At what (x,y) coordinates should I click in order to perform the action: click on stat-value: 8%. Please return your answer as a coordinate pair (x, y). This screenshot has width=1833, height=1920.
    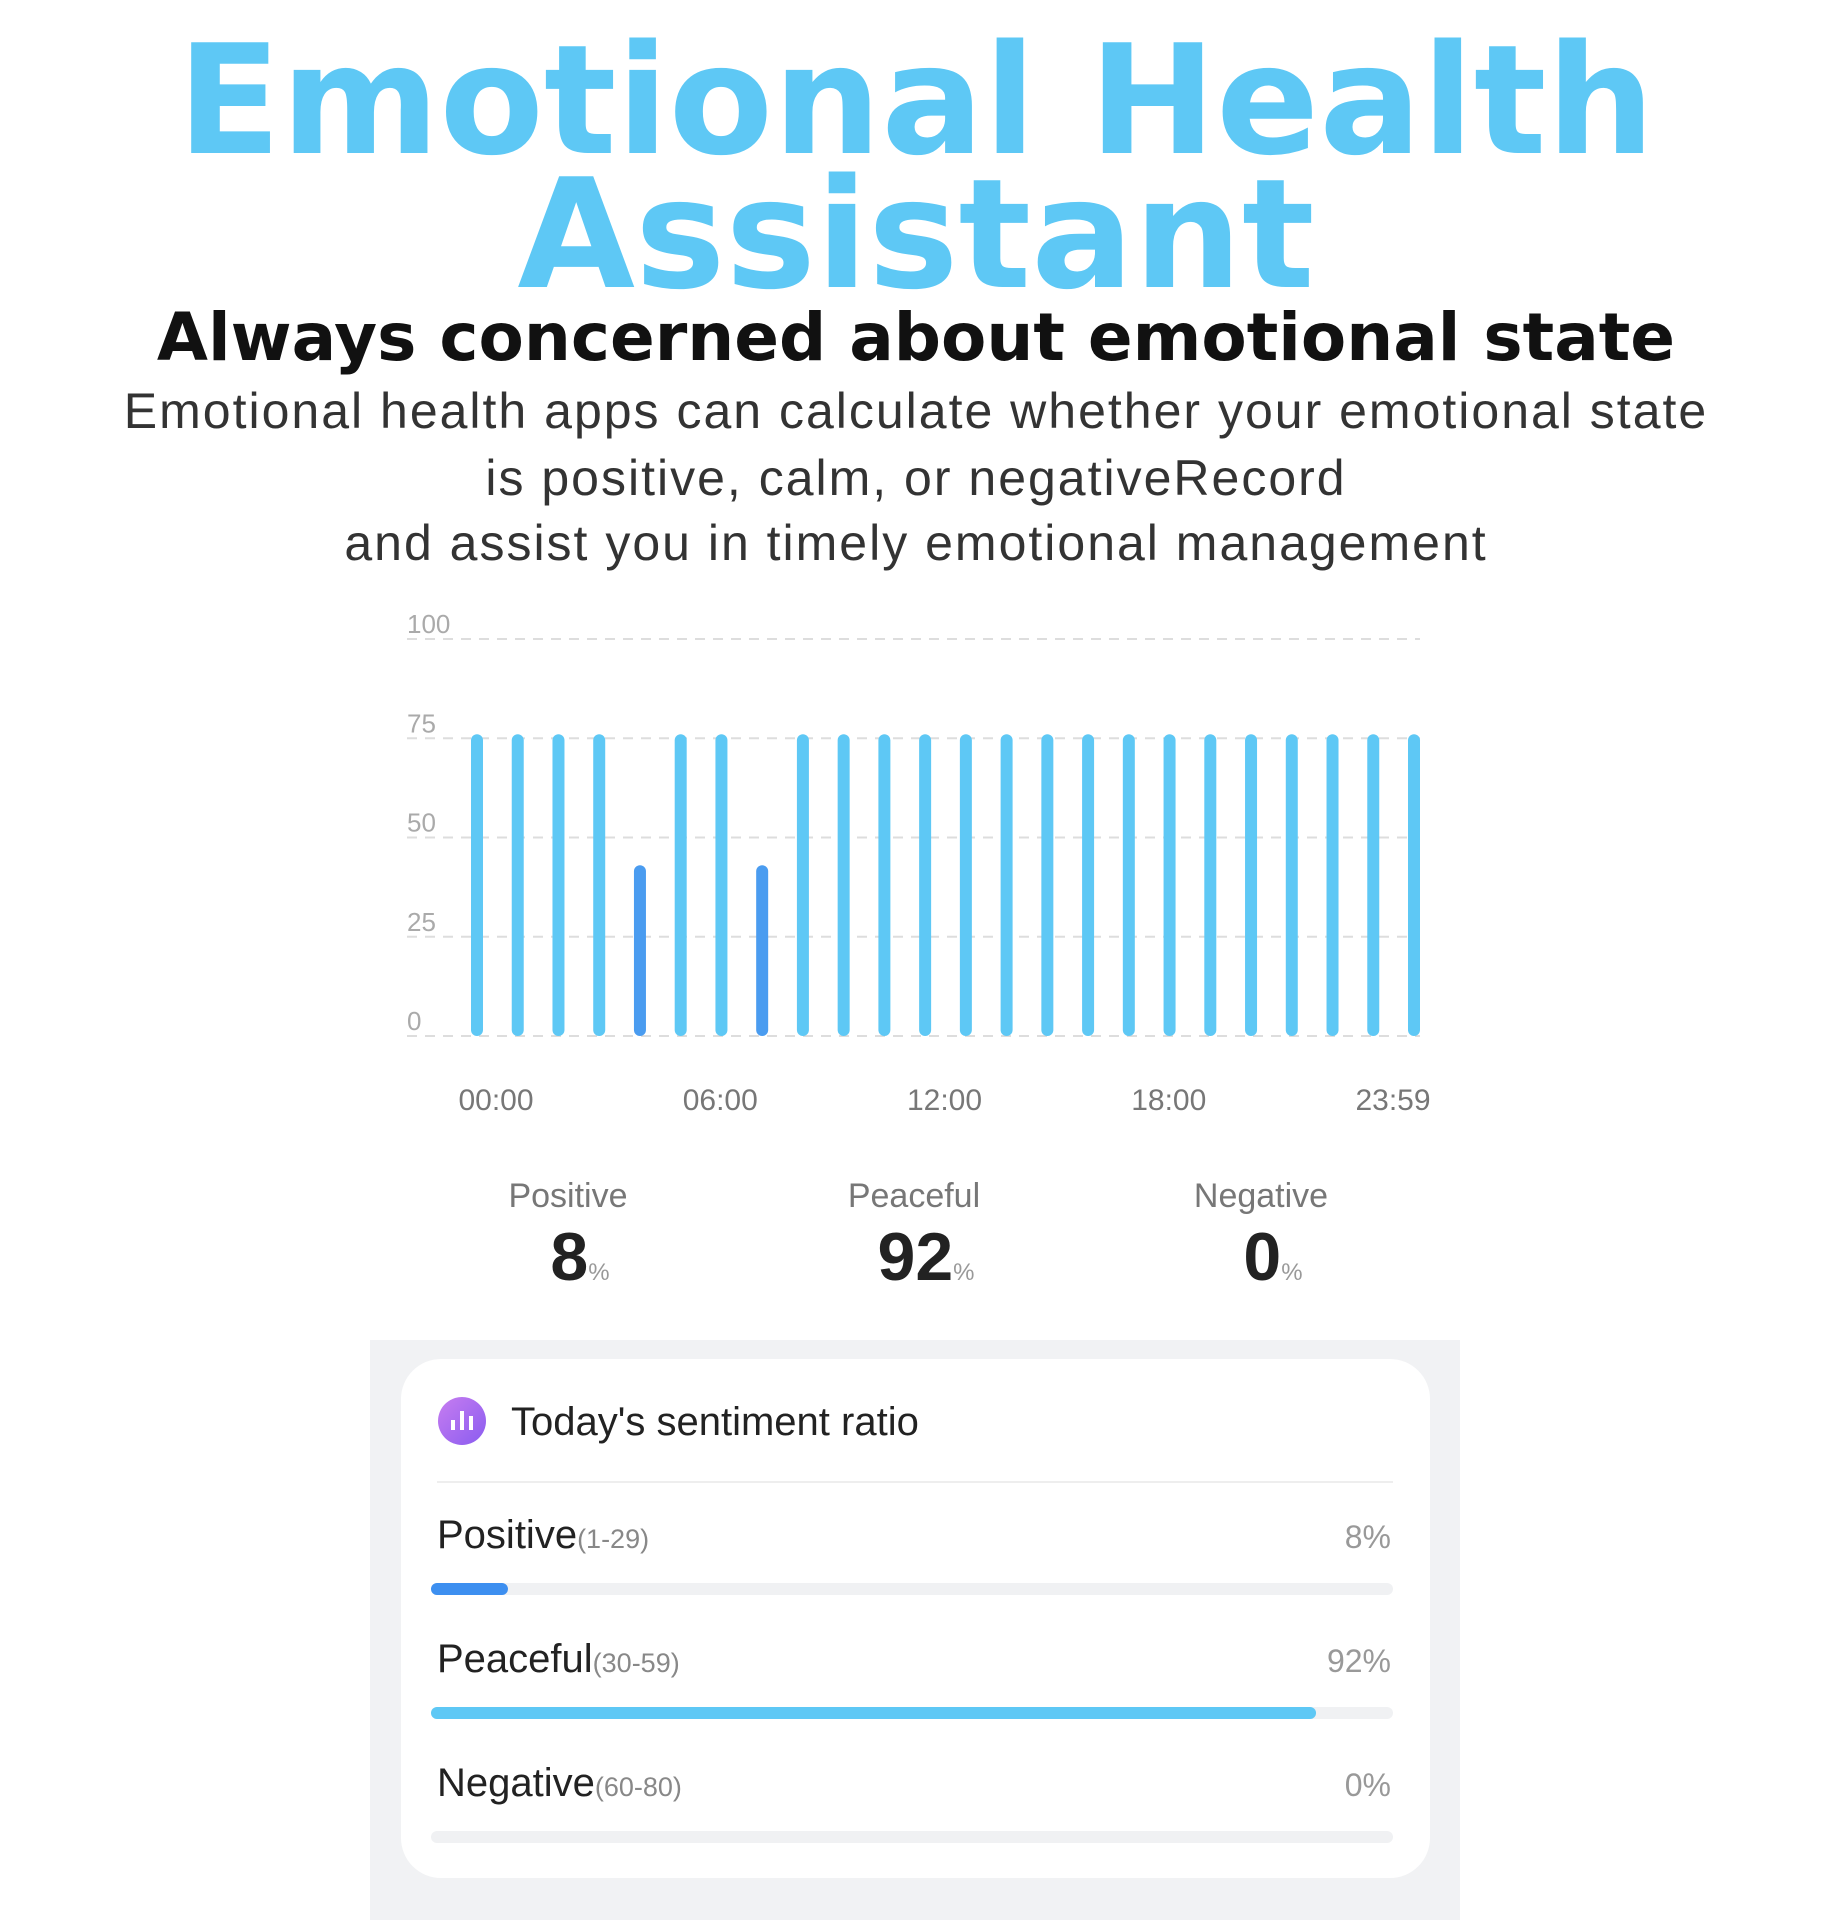
    Looking at the image, I should click on (579, 1257).